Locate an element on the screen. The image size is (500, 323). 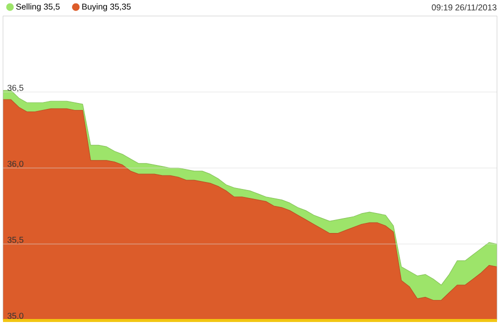
y-tick-label: 35,0 is located at coordinates (16, 316).